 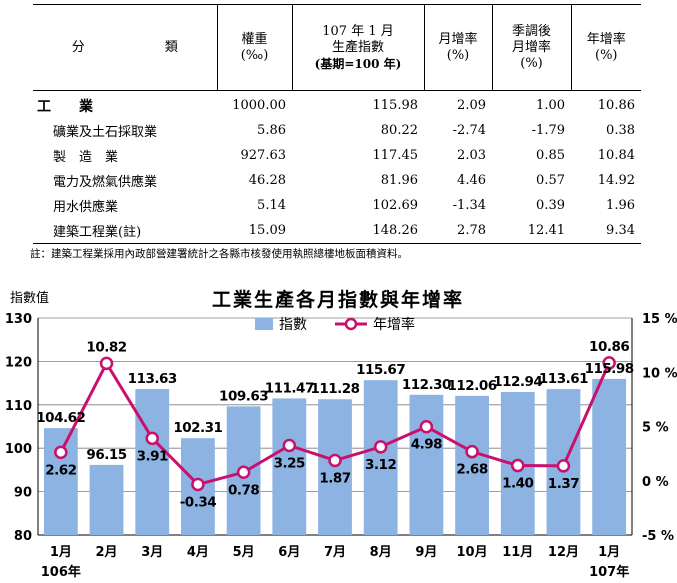 I want to click on row-category: 工 業, so click(x=65, y=106).